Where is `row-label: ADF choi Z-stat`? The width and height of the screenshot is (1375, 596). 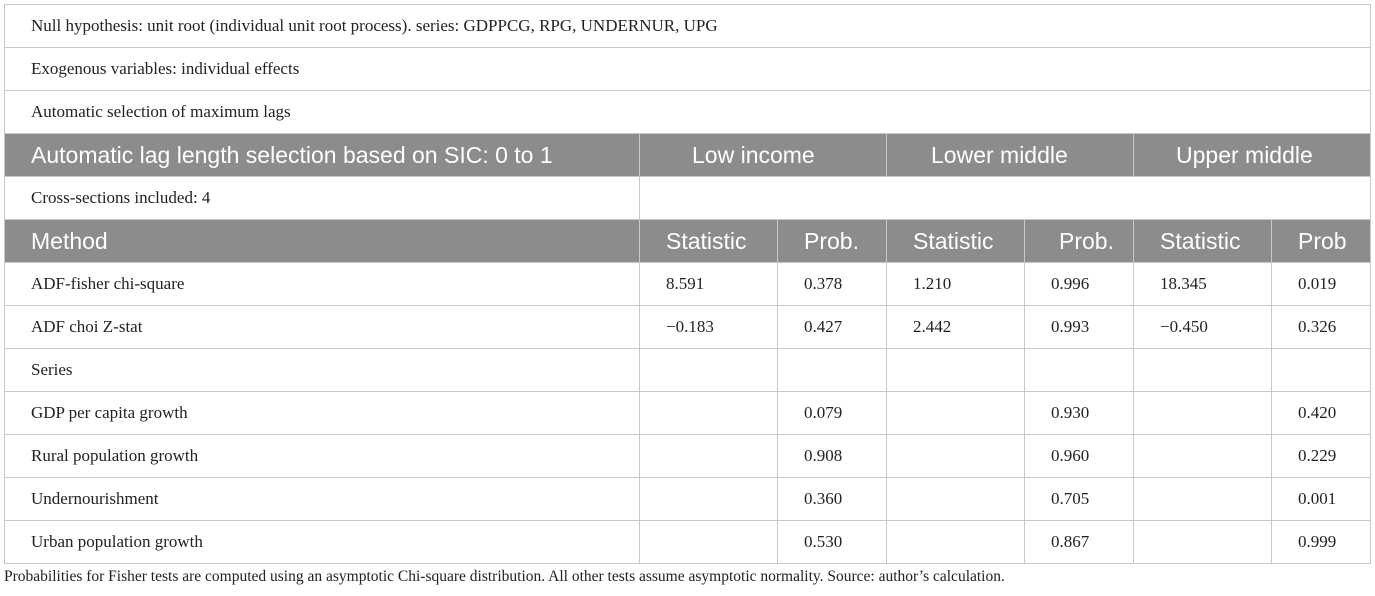 row-label: ADF choi Z-stat is located at coordinates (322, 327).